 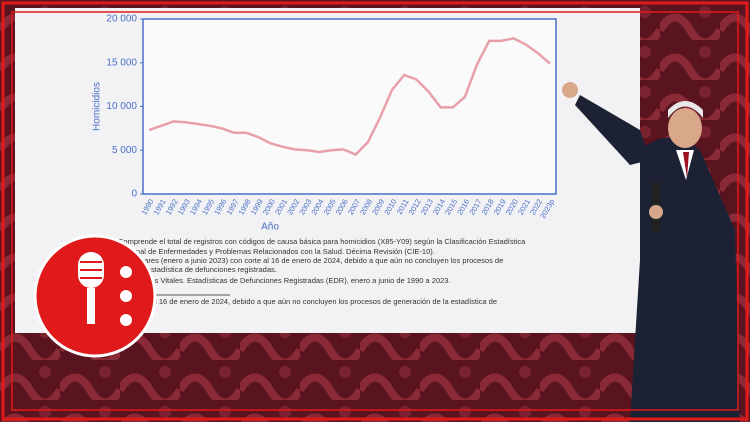 What do you see at coordinates (124, 150) in the screenshot?
I see `y-tick-label: 5 000` at bounding box center [124, 150].